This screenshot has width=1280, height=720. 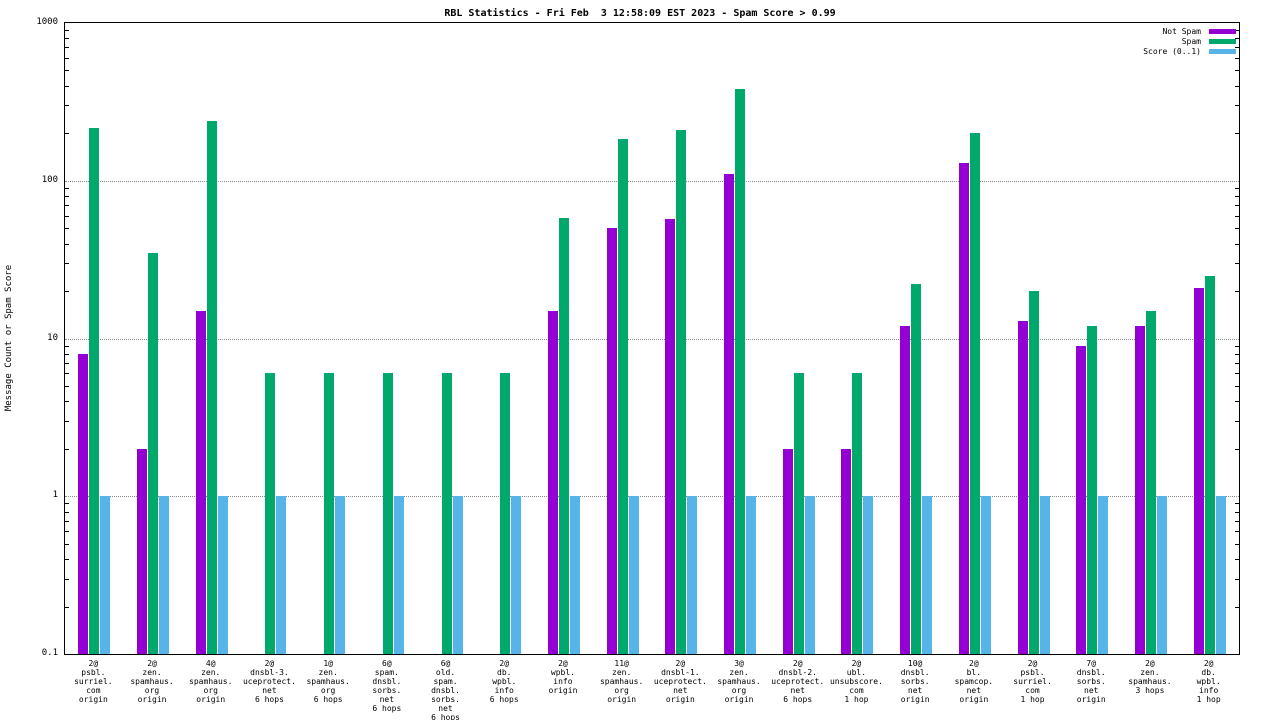 What do you see at coordinates (49, 179) in the screenshot?
I see `y-tick-label: 100` at bounding box center [49, 179].